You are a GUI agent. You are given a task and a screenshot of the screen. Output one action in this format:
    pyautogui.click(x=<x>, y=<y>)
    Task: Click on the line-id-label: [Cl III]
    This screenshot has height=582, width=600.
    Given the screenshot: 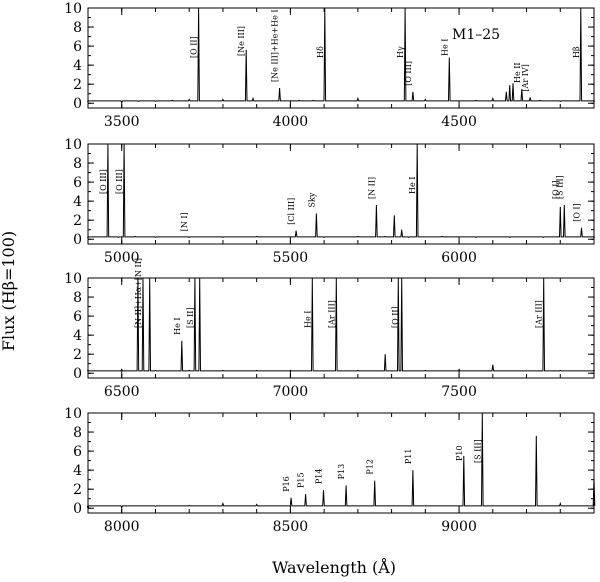 What is the action you would take?
    pyautogui.click(x=291, y=211)
    